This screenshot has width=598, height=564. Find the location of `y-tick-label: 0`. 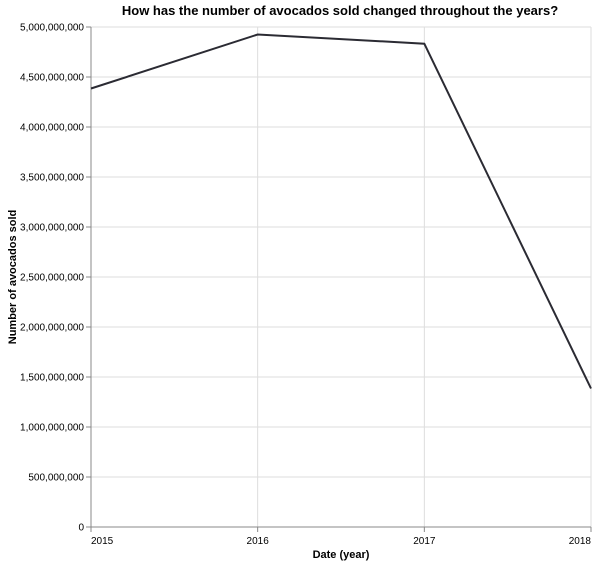

y-tick-label: 0 is located at coordinates (81, 528).